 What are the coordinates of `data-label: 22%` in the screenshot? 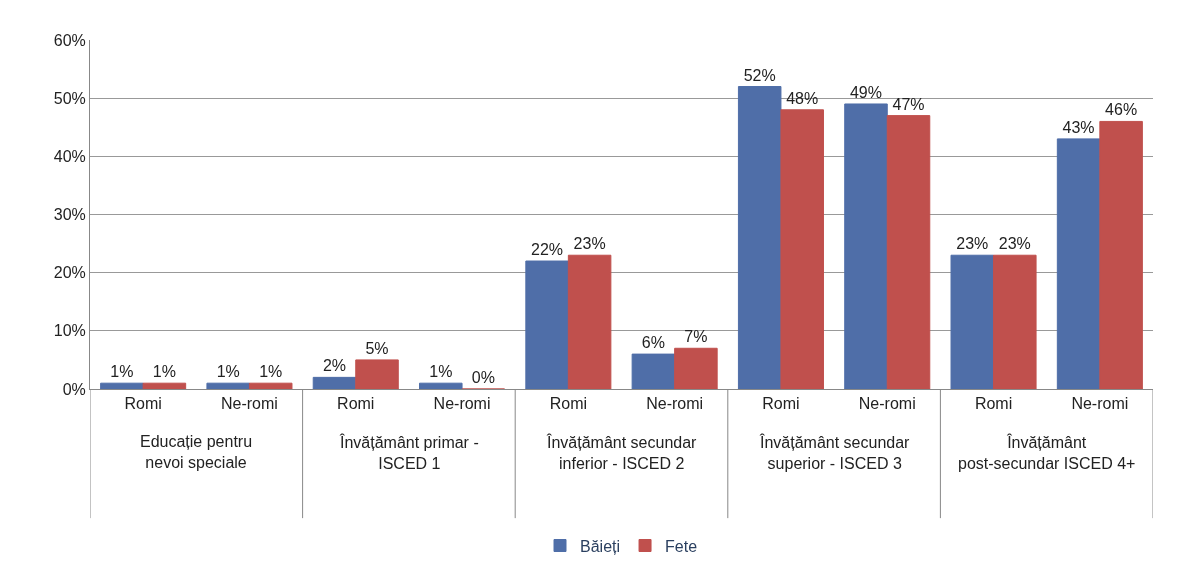 It's located at (547, 250).